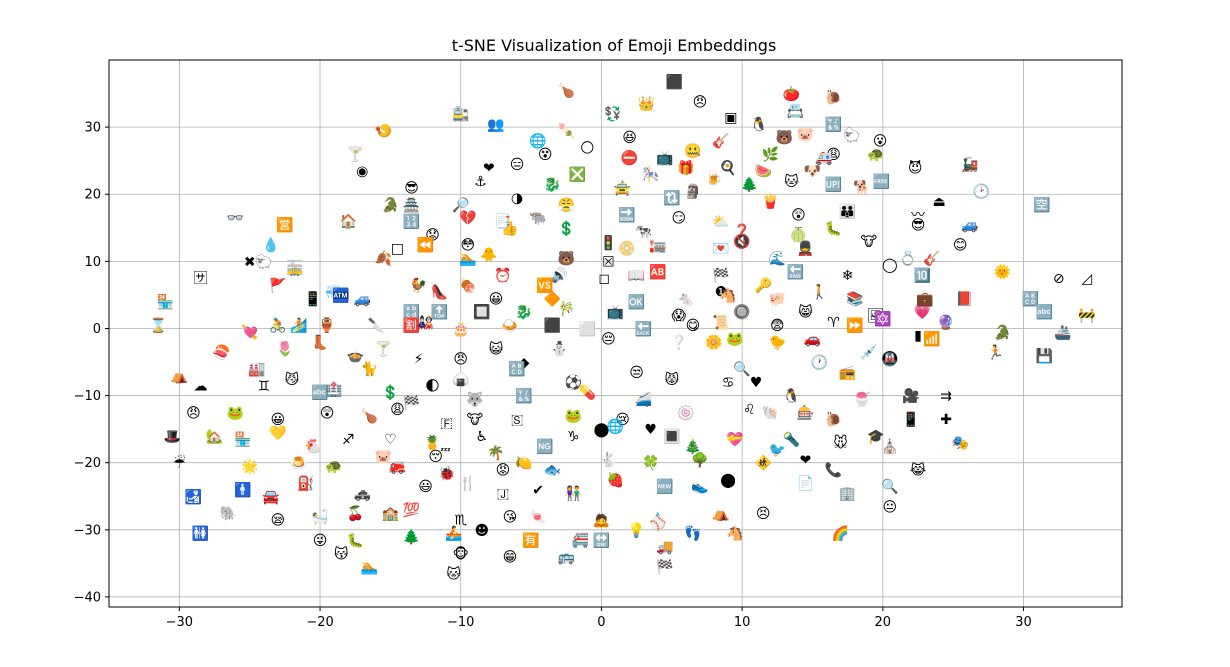 The height and width of the screenshot is (667, 1230). Describe the element at coordinates (566, 90) in the screenshot. I see `emoji-point: 🍗` at that location.